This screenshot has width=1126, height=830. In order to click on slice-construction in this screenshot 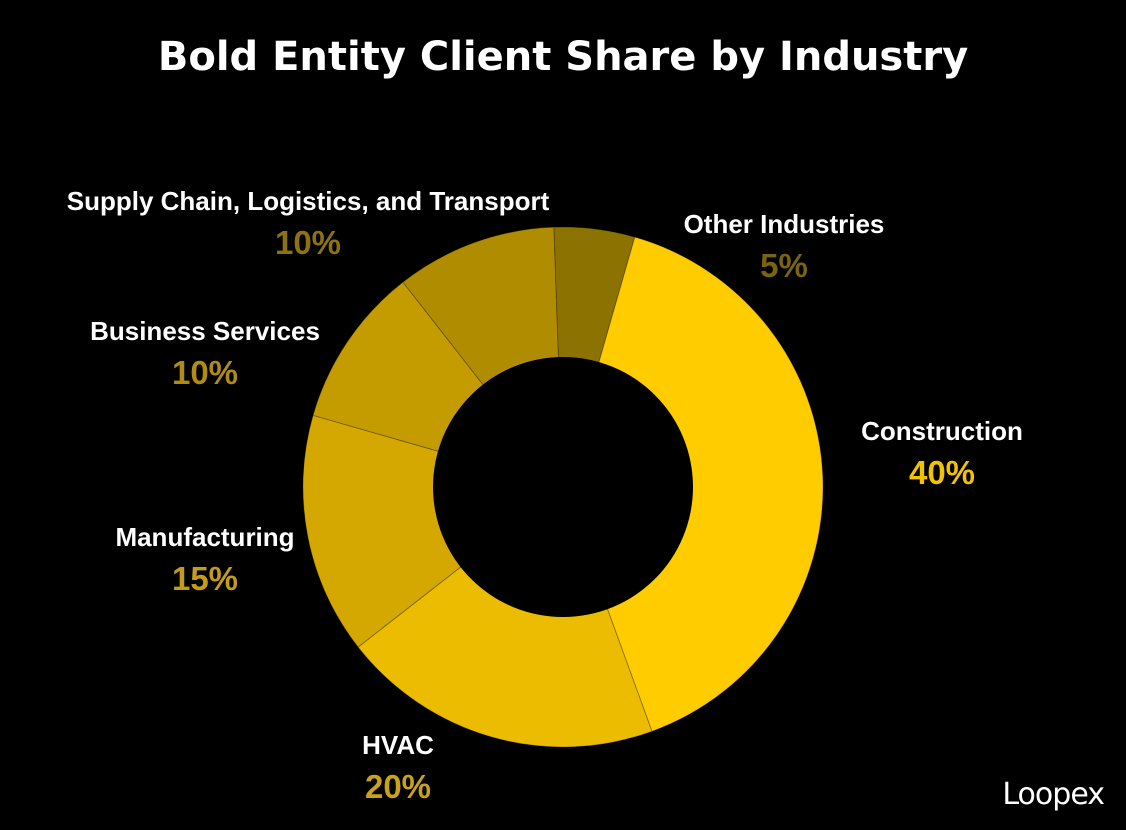, I will do `click(693, 484)`.